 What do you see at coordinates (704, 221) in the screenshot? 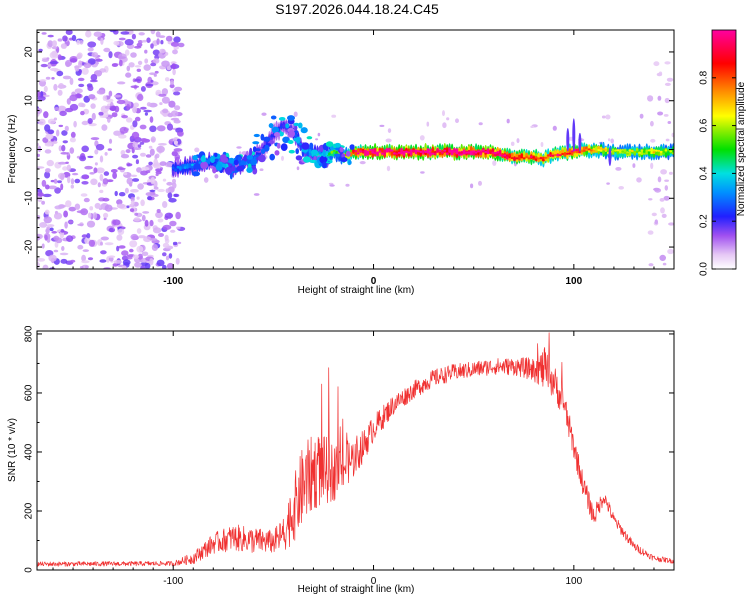
I see `colorbar-tick-label: 0.2` at bounding box center [704, 221].